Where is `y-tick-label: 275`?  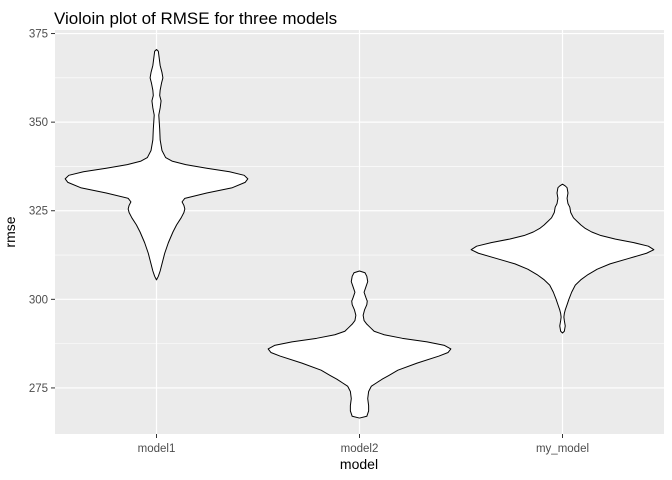 y-tick-label: 275 is located at coordinates (38, 389).